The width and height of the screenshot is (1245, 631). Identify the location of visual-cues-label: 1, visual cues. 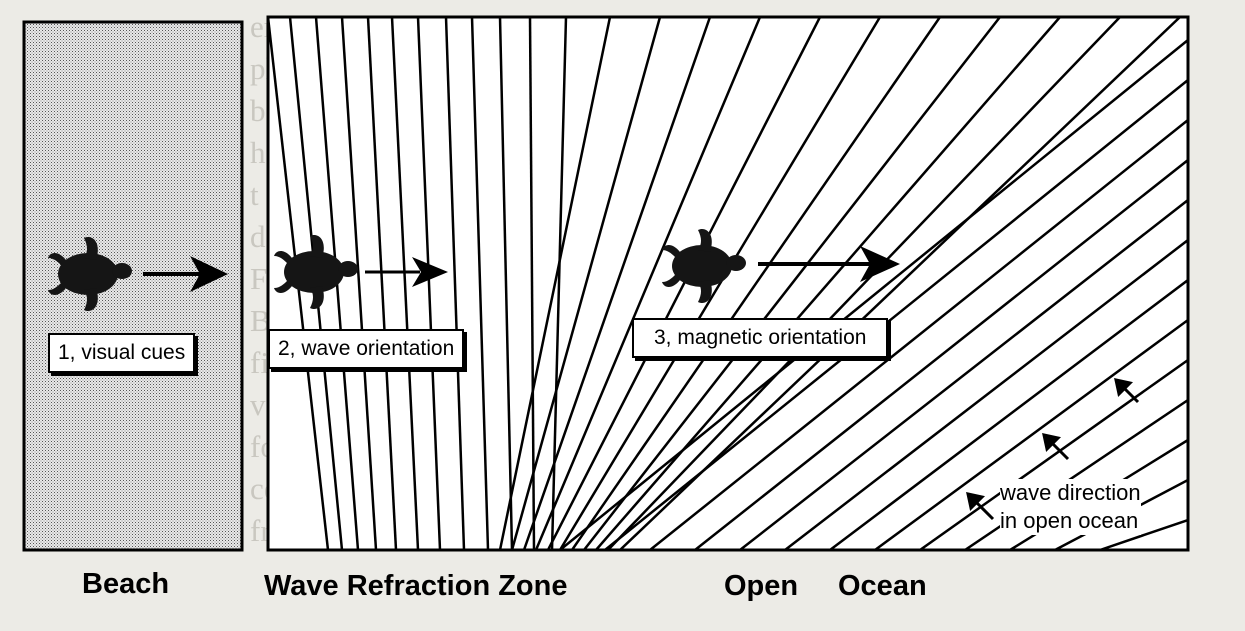
(121, 353).